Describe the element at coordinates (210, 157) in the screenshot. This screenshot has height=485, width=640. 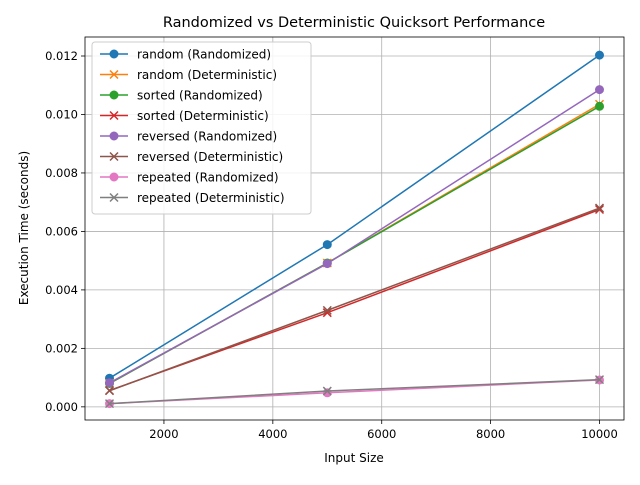
I see `legend-label: reversed (Deterministic)` at that location.